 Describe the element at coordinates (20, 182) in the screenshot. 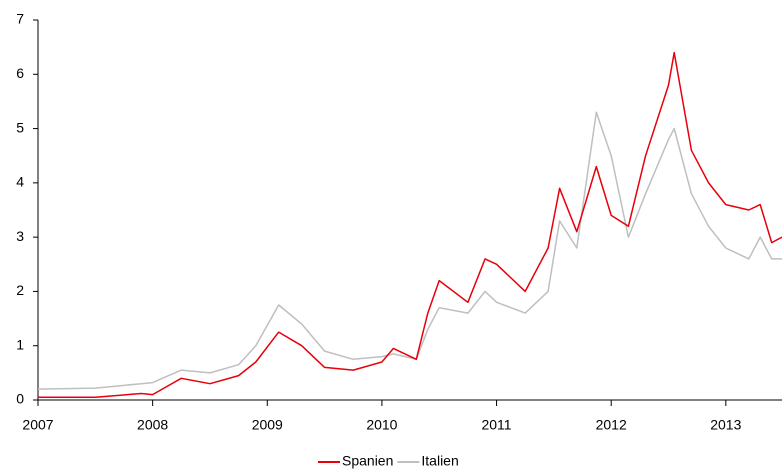

I see `y-tick-label: 4` at that location.